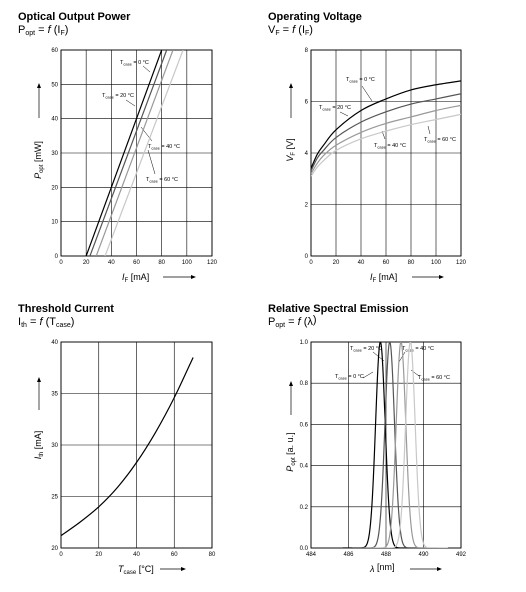  Describe the element at coordinates (291, 100) in the screenshot. I see `p2-ylabel-arrow` at that location.